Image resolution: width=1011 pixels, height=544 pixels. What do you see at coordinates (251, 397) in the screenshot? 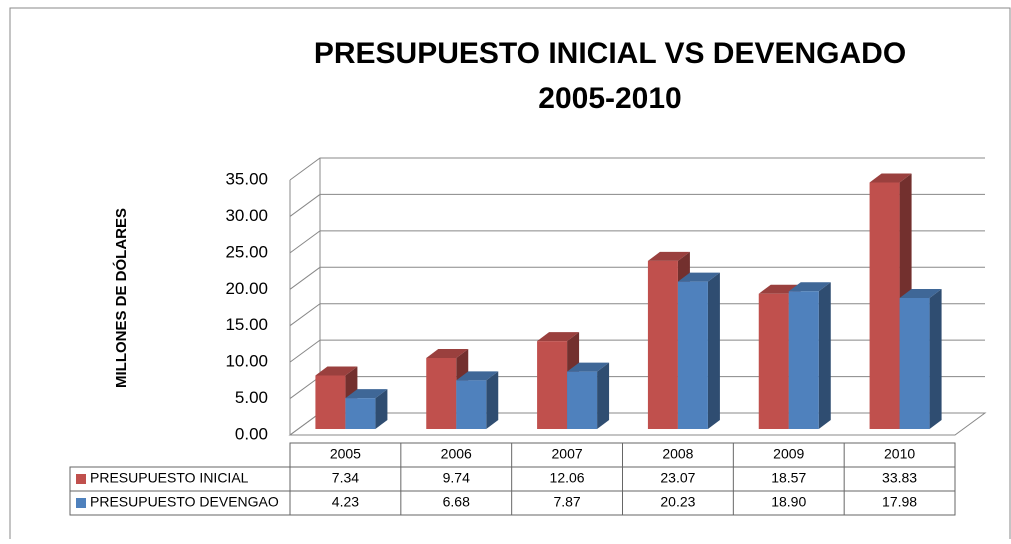
I see `y-tick-label: 5.00` at bounding box center [251, 397].